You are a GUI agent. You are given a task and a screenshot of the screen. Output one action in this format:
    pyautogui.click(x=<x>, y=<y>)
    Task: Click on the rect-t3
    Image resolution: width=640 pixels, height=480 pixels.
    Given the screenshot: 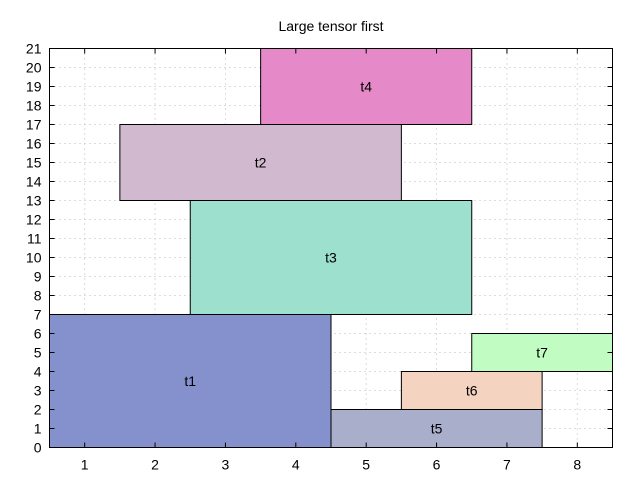 What is the action you would take?
    pyautogui.click(x=331, y=257)
    